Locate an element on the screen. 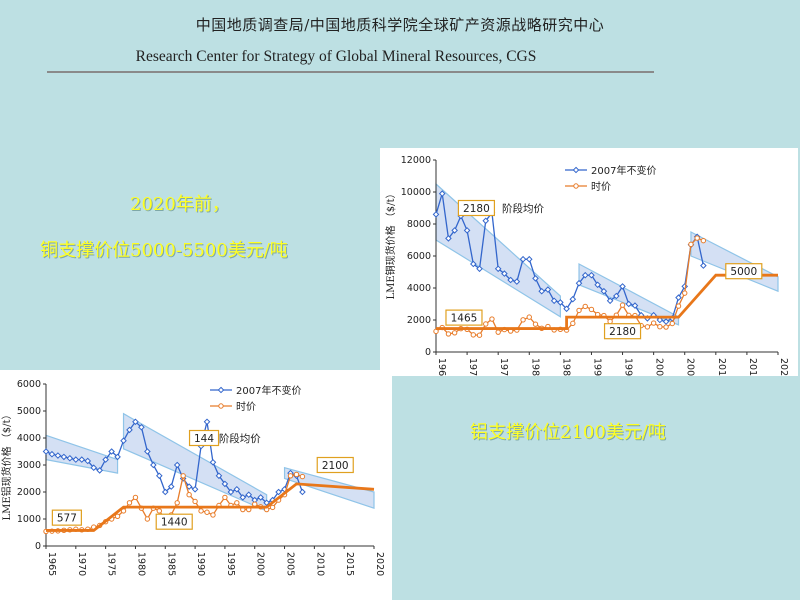 The image size is (800, 600). x-tick-label: 2010 is located at coordinates (721, 367).